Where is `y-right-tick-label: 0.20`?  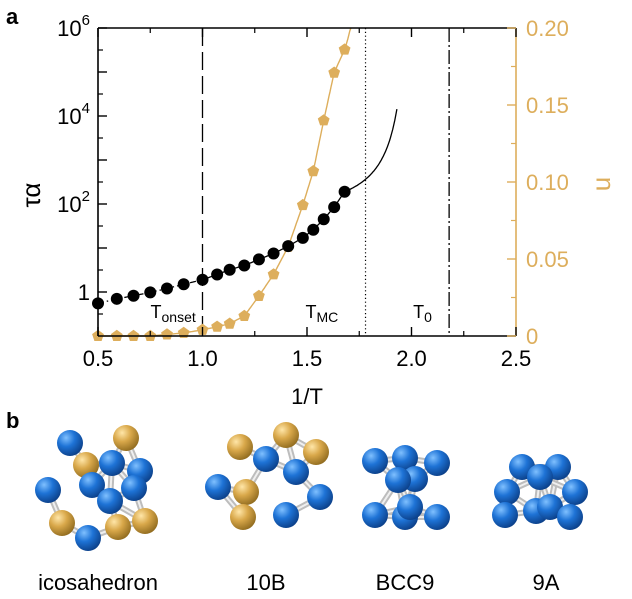
y-right-tick-label: 0.20 is located at coordinates (547, 28).